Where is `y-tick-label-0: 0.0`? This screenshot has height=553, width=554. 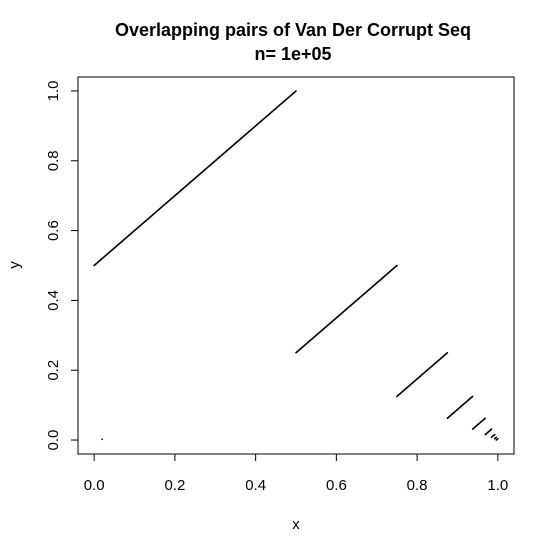
y-tick-label-0: 0.0 is located at coordinates (53, 440).